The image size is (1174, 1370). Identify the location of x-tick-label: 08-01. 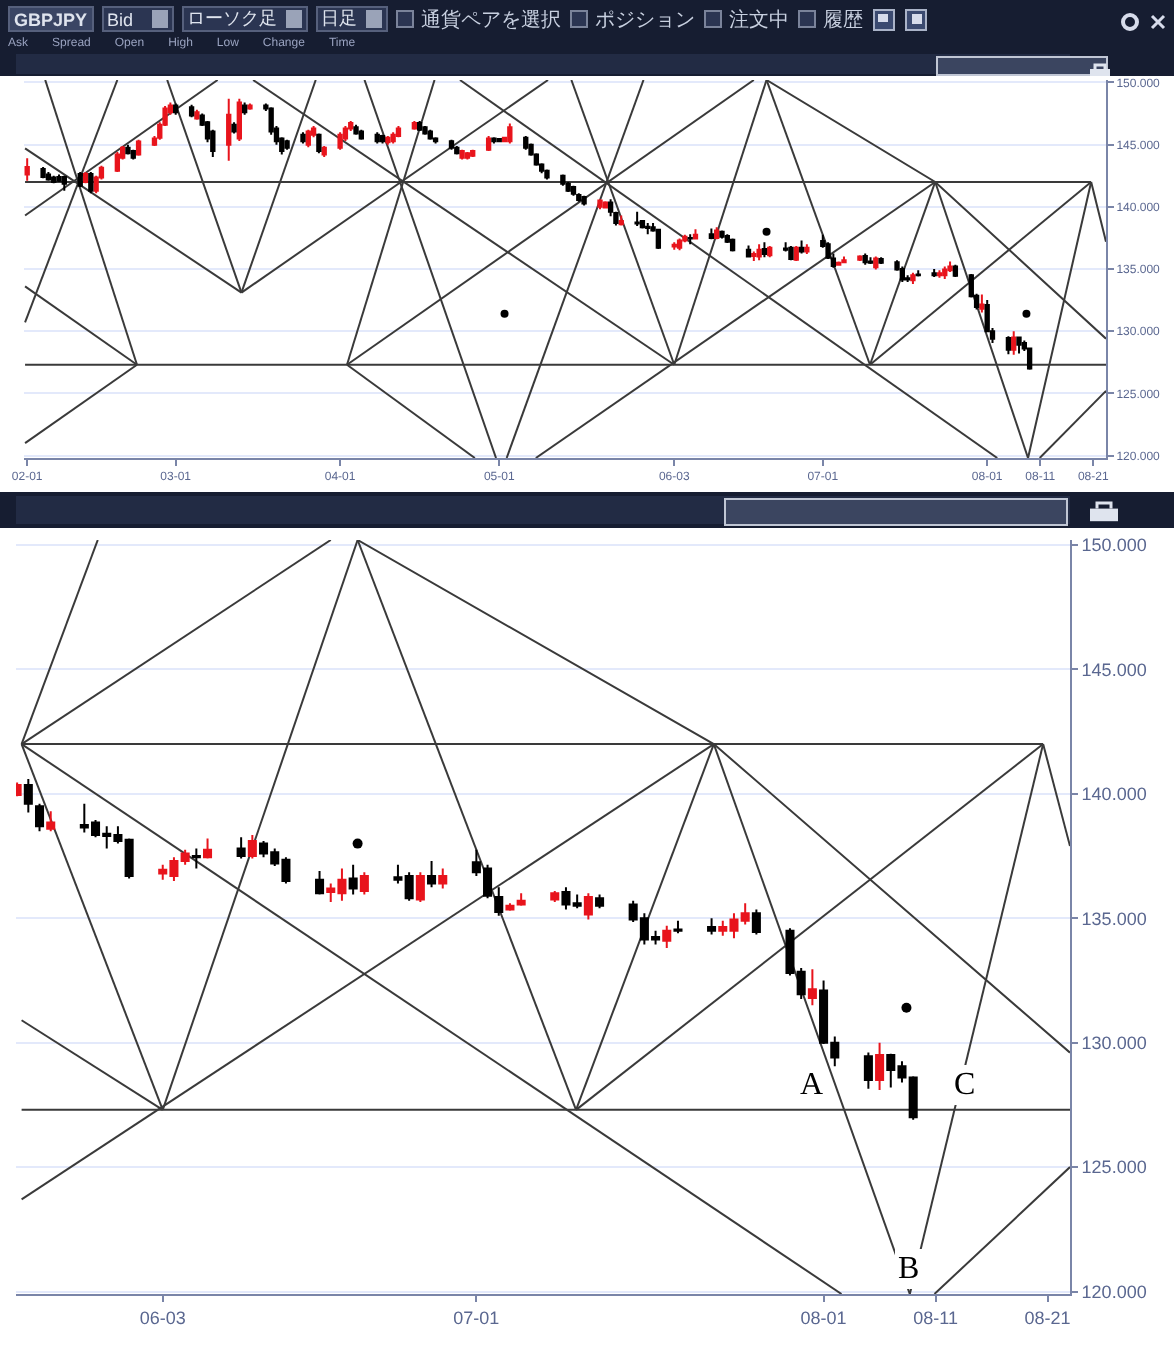
(823, 1317).